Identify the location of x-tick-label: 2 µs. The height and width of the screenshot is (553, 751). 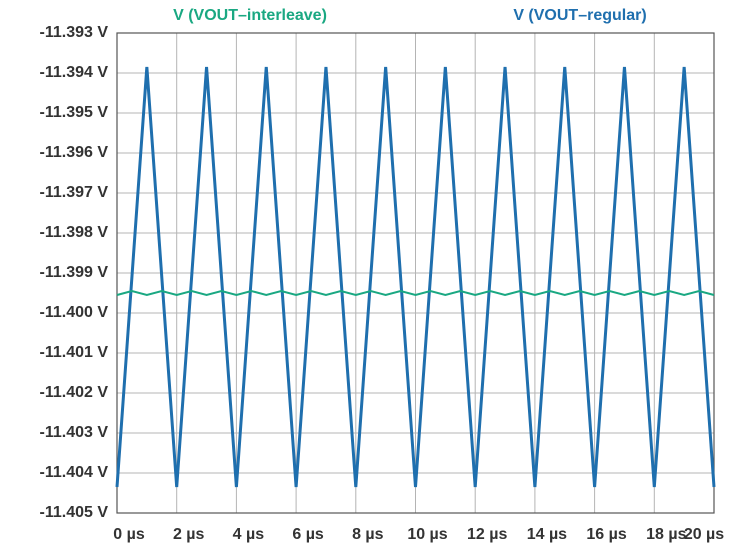
(189, 534).